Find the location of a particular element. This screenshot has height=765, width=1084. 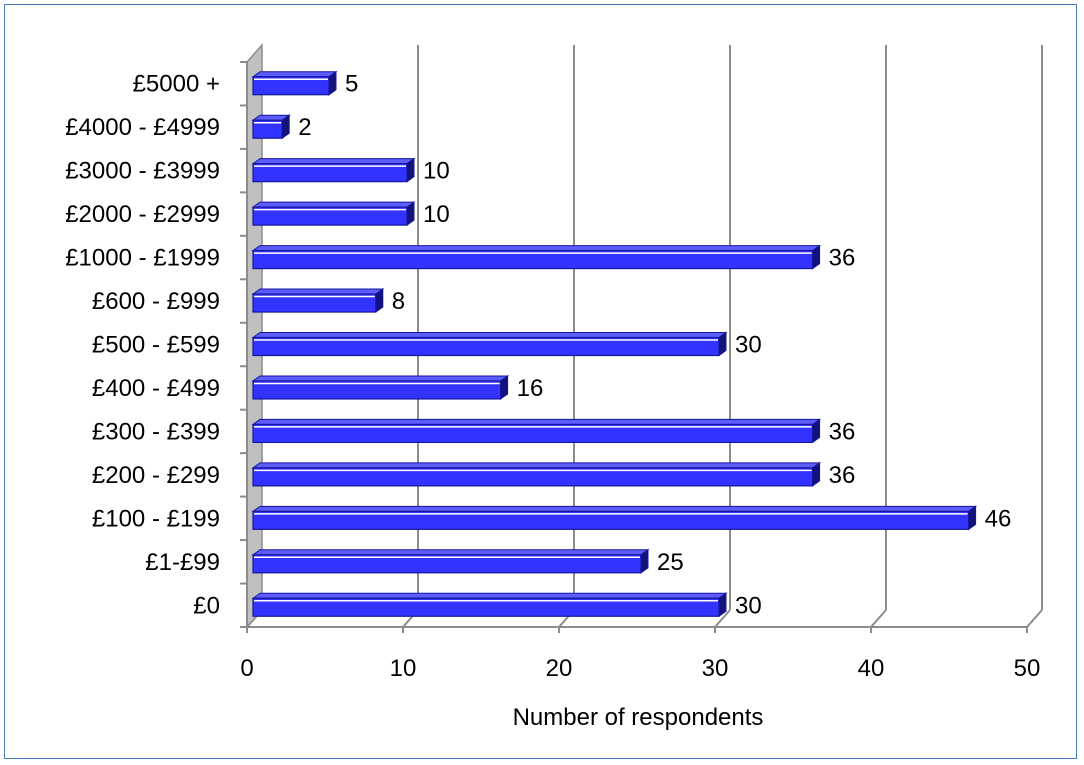

value-label: 8 is located at coordinates (398, 301).